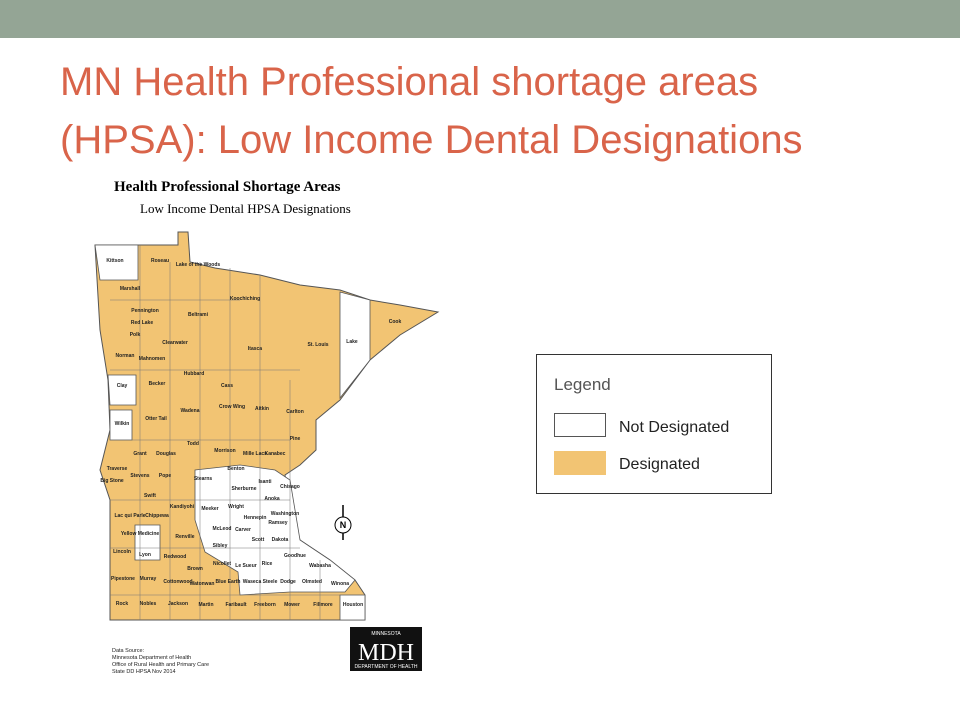 The height and width of the screenshot is (720, 960). Describe the element at coordinates (122, 424) in the screenshot. I see `county-label: Wilkin` at that location.